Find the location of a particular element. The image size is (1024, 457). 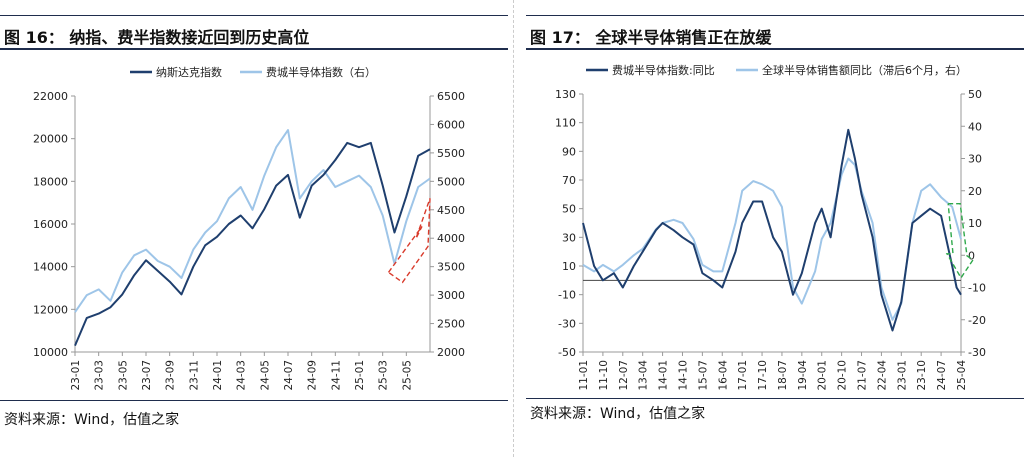

x-tick-label: 23-11 is located at coordinates (194, 375).